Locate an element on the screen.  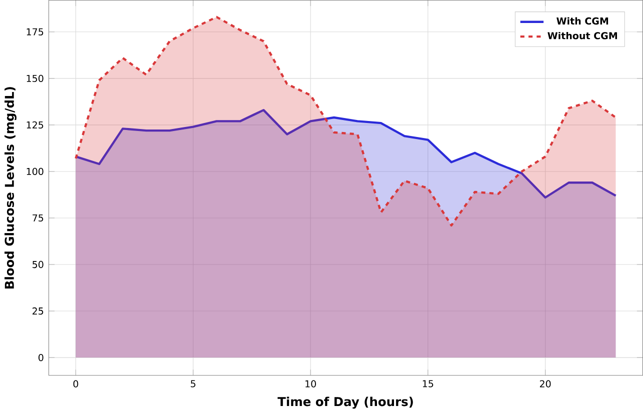
y-tick-label: 75 is located at coordinates (38, 218).